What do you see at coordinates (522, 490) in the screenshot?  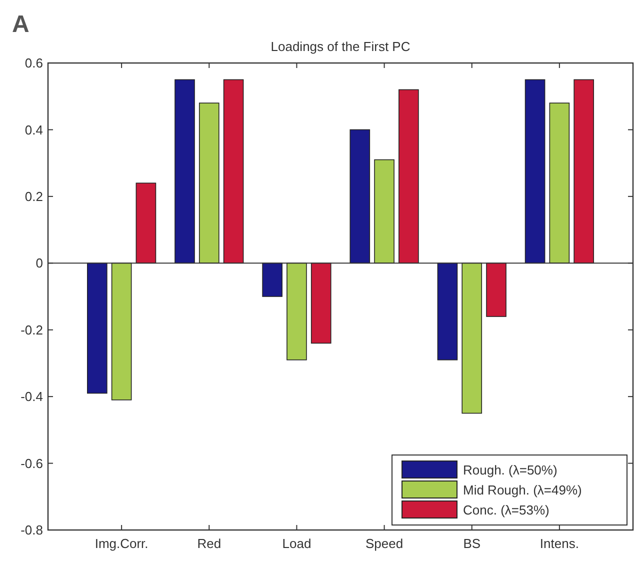 I see `legend-label: Mid Rough. (λ=49%)` at bounding box center [522, 490].